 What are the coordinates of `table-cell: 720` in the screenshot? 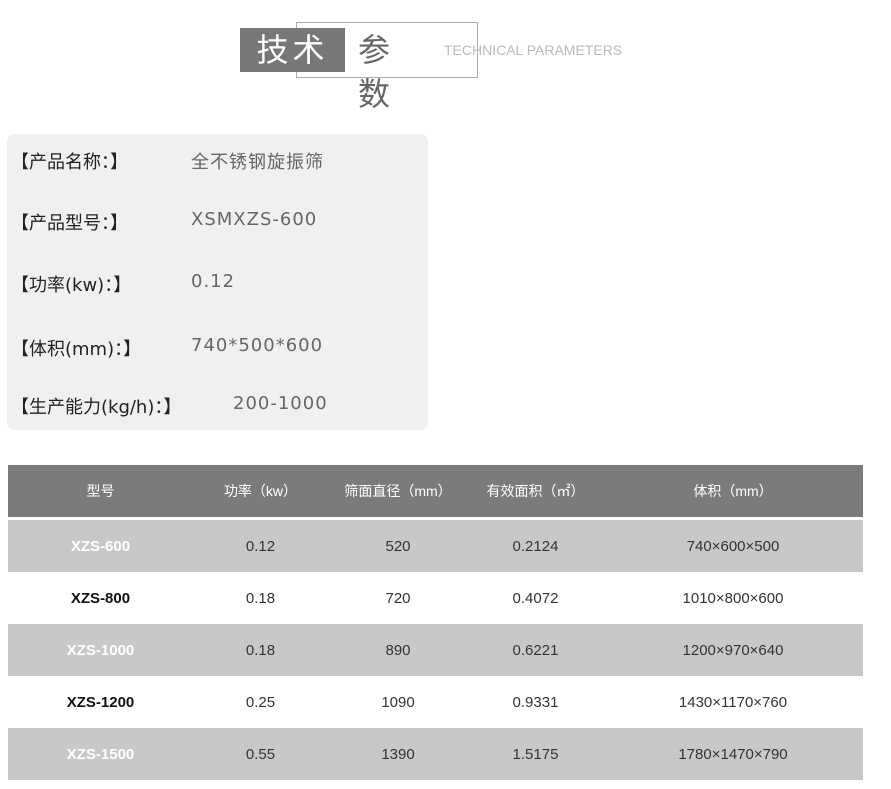 It's located at (398, 598).